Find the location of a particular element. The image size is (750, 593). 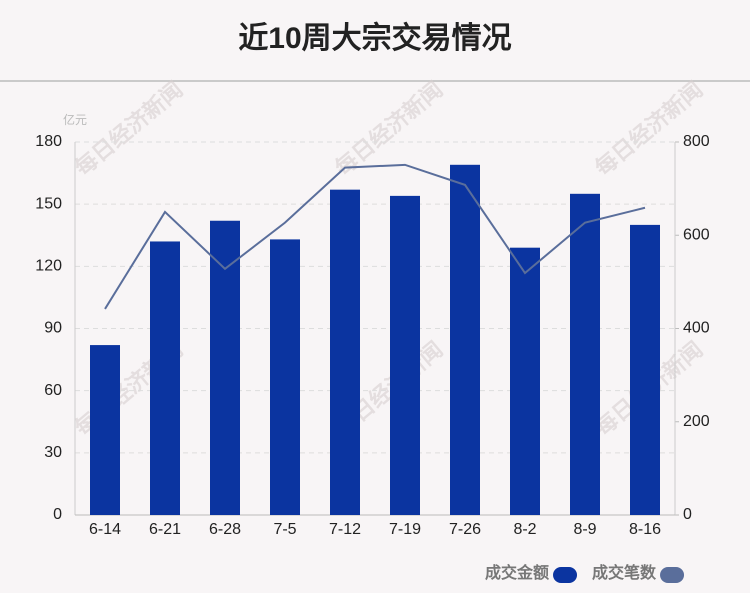

chart-title: 近10周大宗交易情况 is located at coordinates (374, 38).